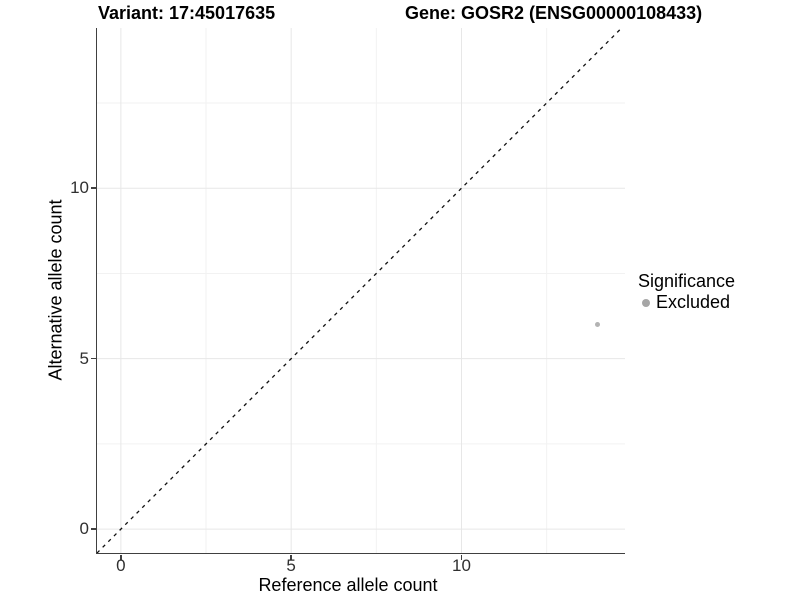  I want to click on legend: Significance Excluded, so click(686, 291).